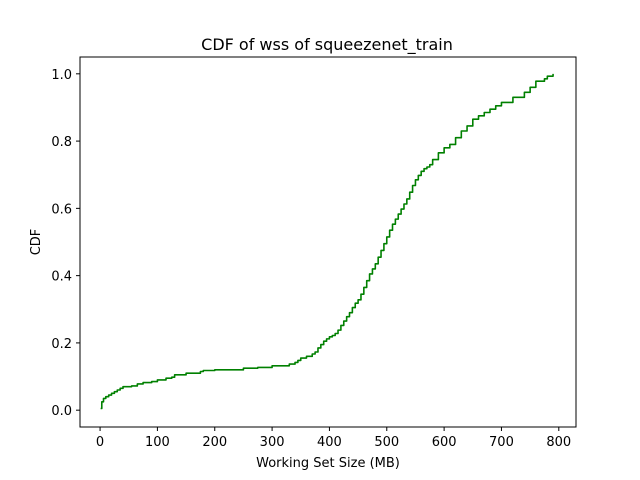 Image resolution: width=640 pixels, height=480 pixels. What do you see at coordinates (214, 442) in the screenshot?
I see `x-tick-label: 200` at bounding box center [214, 442].